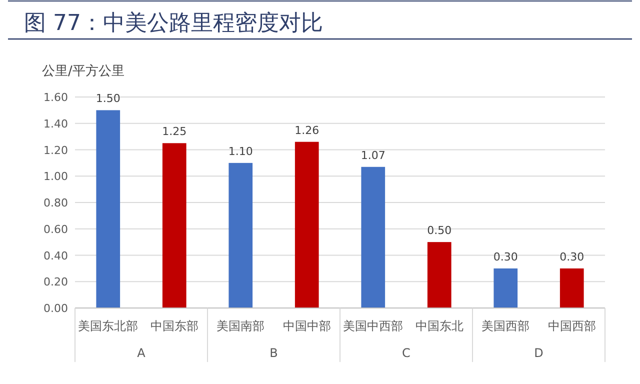  I want to click on text: A, so click(141, 353).